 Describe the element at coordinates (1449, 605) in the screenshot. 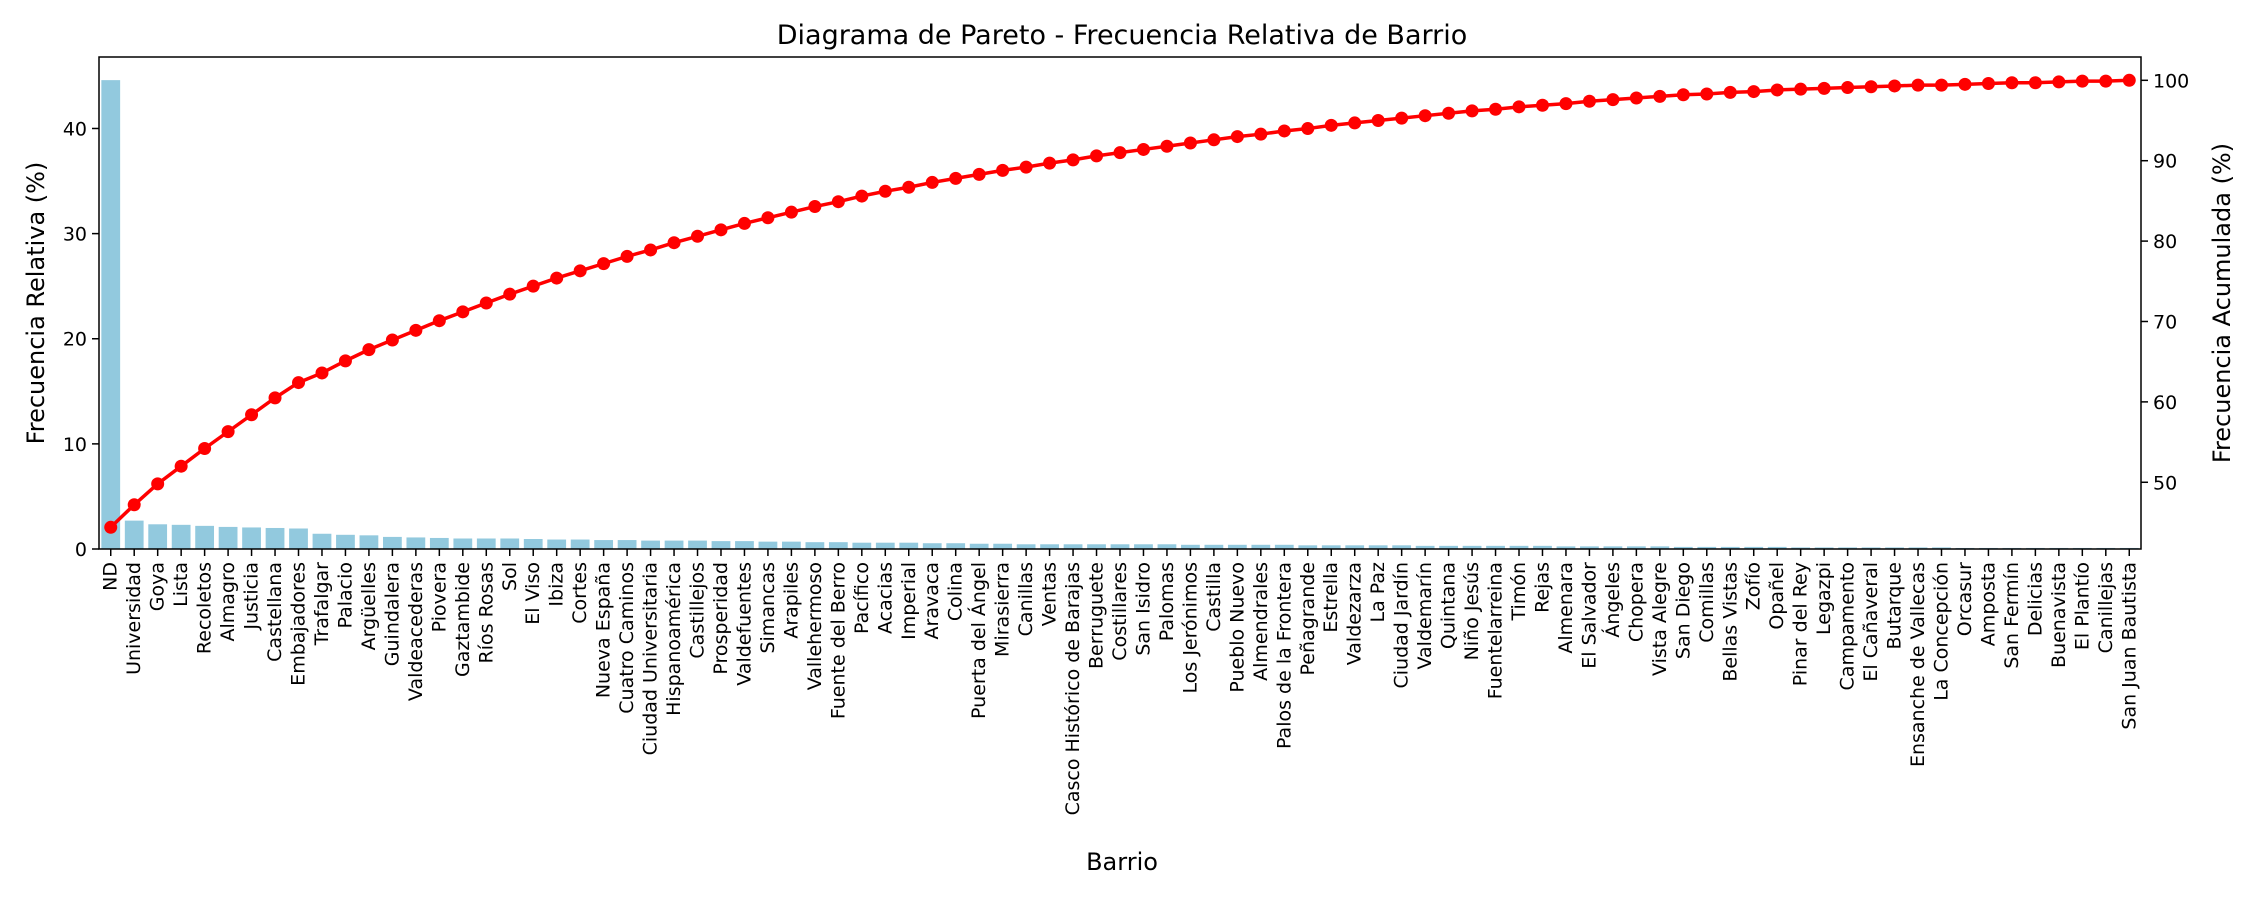

I see `x-tick-label: Quintana` at that location.